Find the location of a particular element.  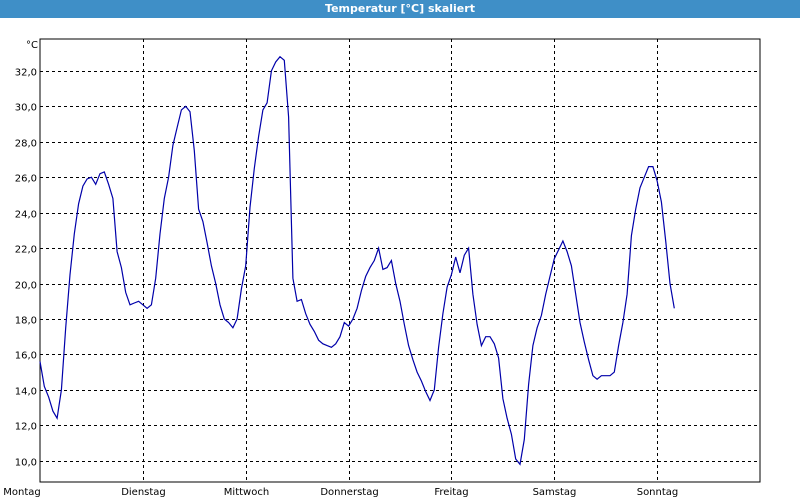

y-tick-label: 20,0 is located at coordinates (26, 286).